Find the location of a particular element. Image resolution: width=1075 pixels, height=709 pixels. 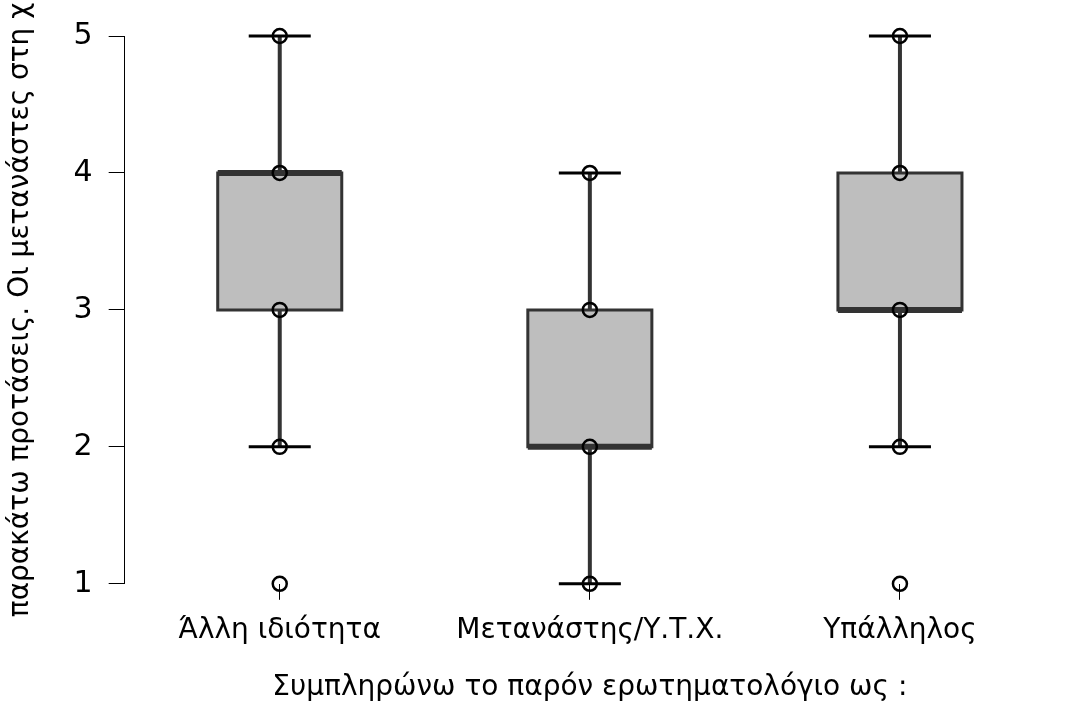

y-tick-label: 2 is located at coordinates (83, 444).